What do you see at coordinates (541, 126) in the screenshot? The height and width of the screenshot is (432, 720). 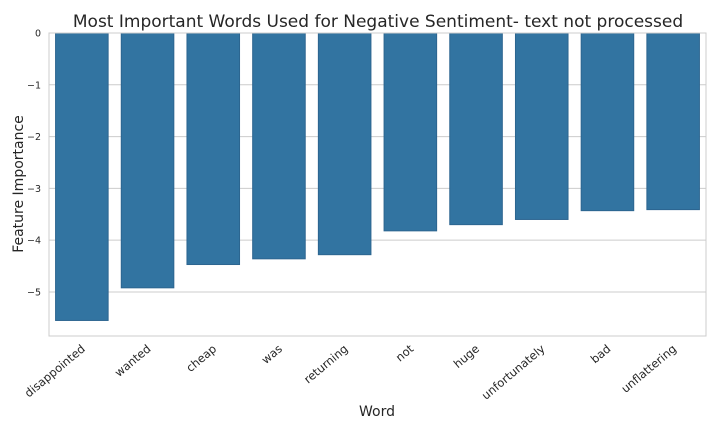 I see `bar-unfortunately` at bounding box center [541, 126].